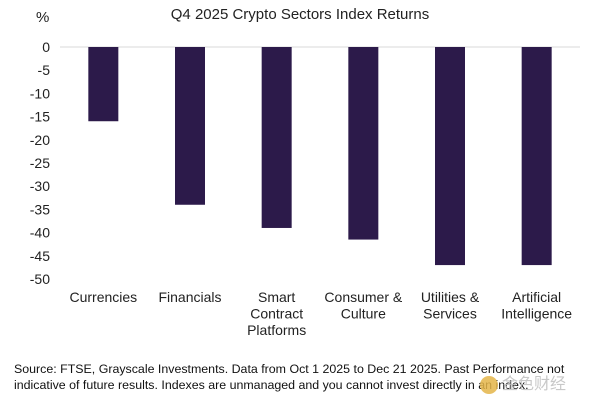 Image resolution: width=600 pixels, height=402 pixels. What do you see at coordinates (450, 305) in the screenshot?
I see `x-tick-label: Utilities & Services` at bounding box center [450, 305].